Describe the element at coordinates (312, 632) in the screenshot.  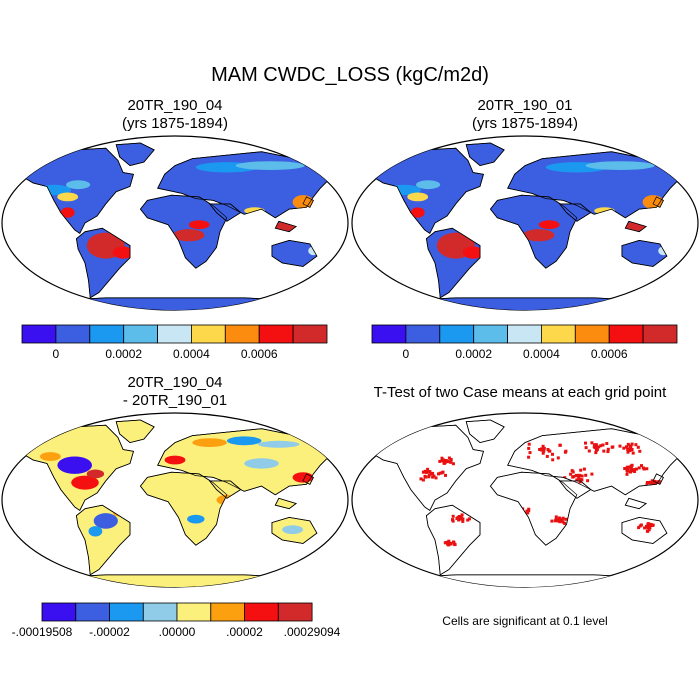
I see `colorbar-tick-label: .00029094` at that location.